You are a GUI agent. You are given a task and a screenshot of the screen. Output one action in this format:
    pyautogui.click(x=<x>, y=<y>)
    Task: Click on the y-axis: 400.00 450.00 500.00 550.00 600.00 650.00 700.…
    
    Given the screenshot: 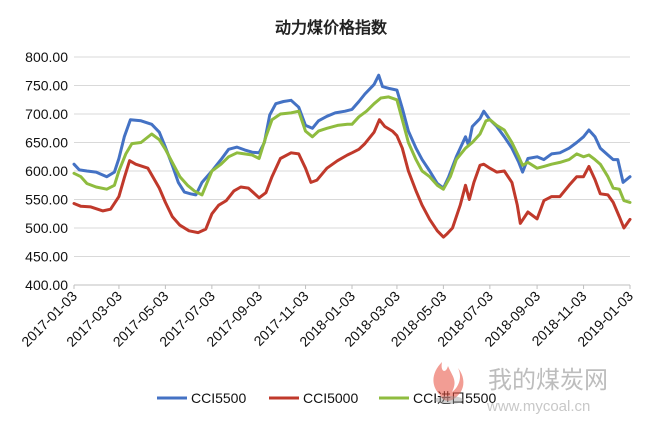 What is the action you would take?
    pyautogui.click(x=46, y=171)
    